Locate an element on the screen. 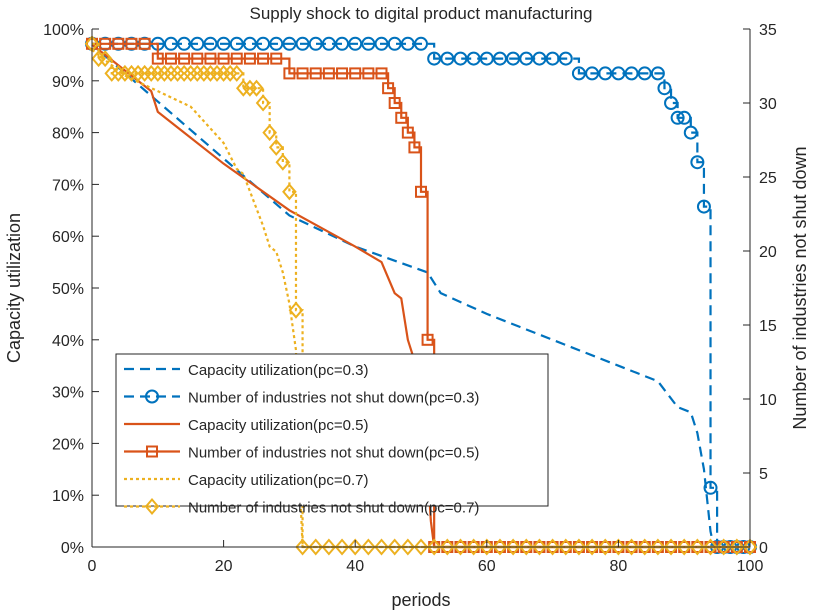 The width and height of the screenshot is (815, 612). left-y-tick-label: 60% is located at coordinates (68, 237).